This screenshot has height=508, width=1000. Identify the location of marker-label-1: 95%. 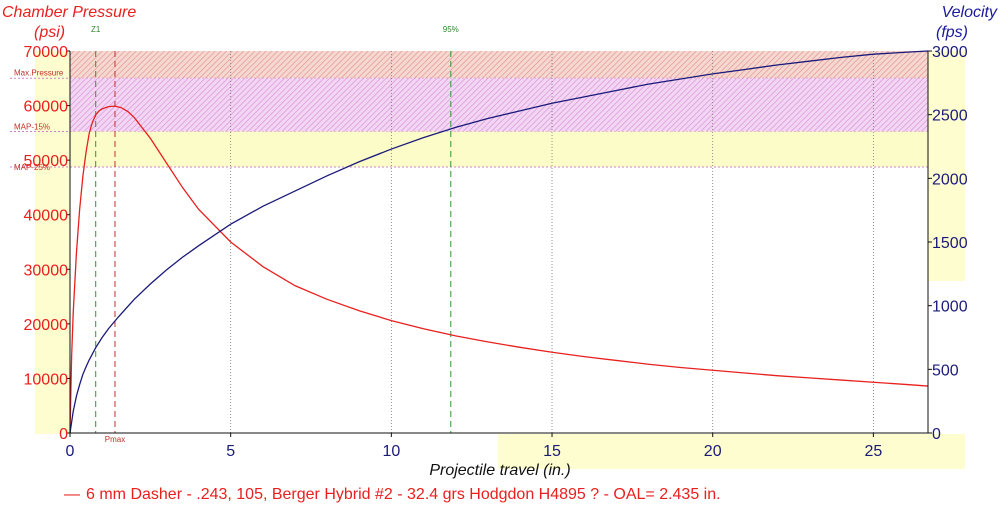
(451, 29).